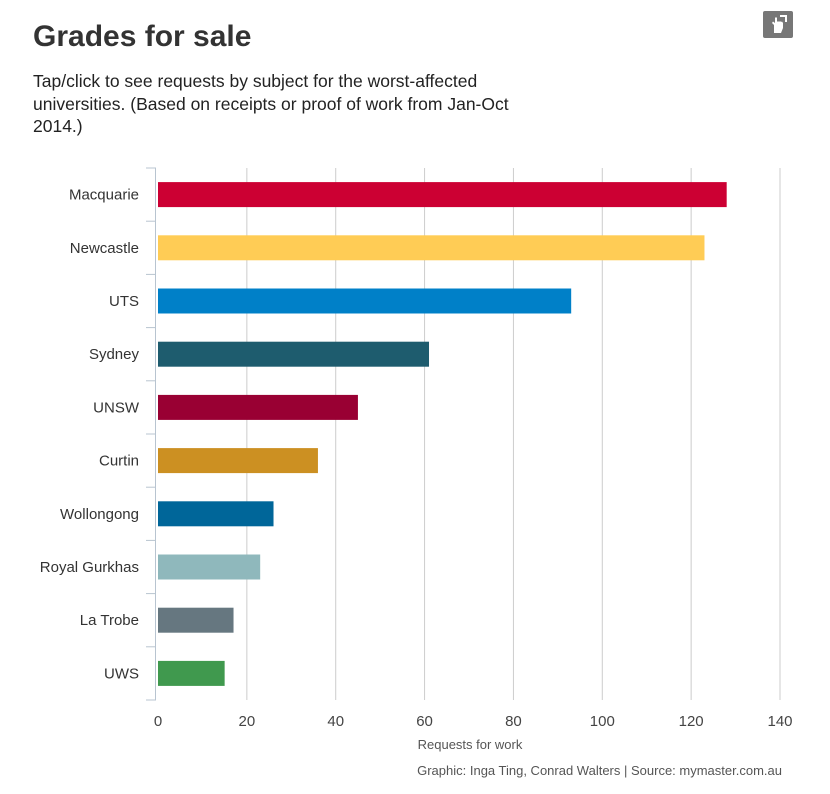 The height and width of the screenshot is (794, 830). I want to click on x-axis-title: Requests for work, so click(470, 744).